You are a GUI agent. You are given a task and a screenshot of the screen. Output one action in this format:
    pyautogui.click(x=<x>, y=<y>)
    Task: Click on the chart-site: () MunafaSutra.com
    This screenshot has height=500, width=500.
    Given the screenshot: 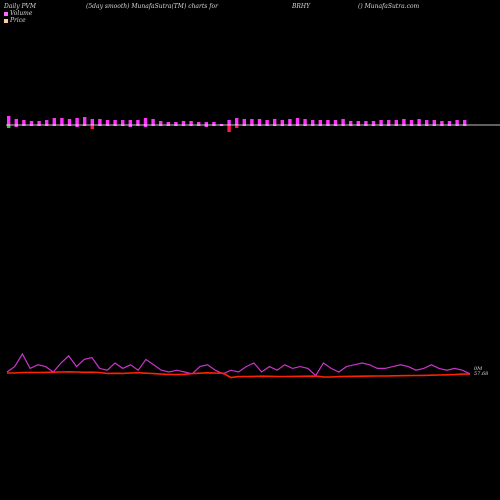 What is the action you would take?
    pyautogui.click(x=389, y=6)
    